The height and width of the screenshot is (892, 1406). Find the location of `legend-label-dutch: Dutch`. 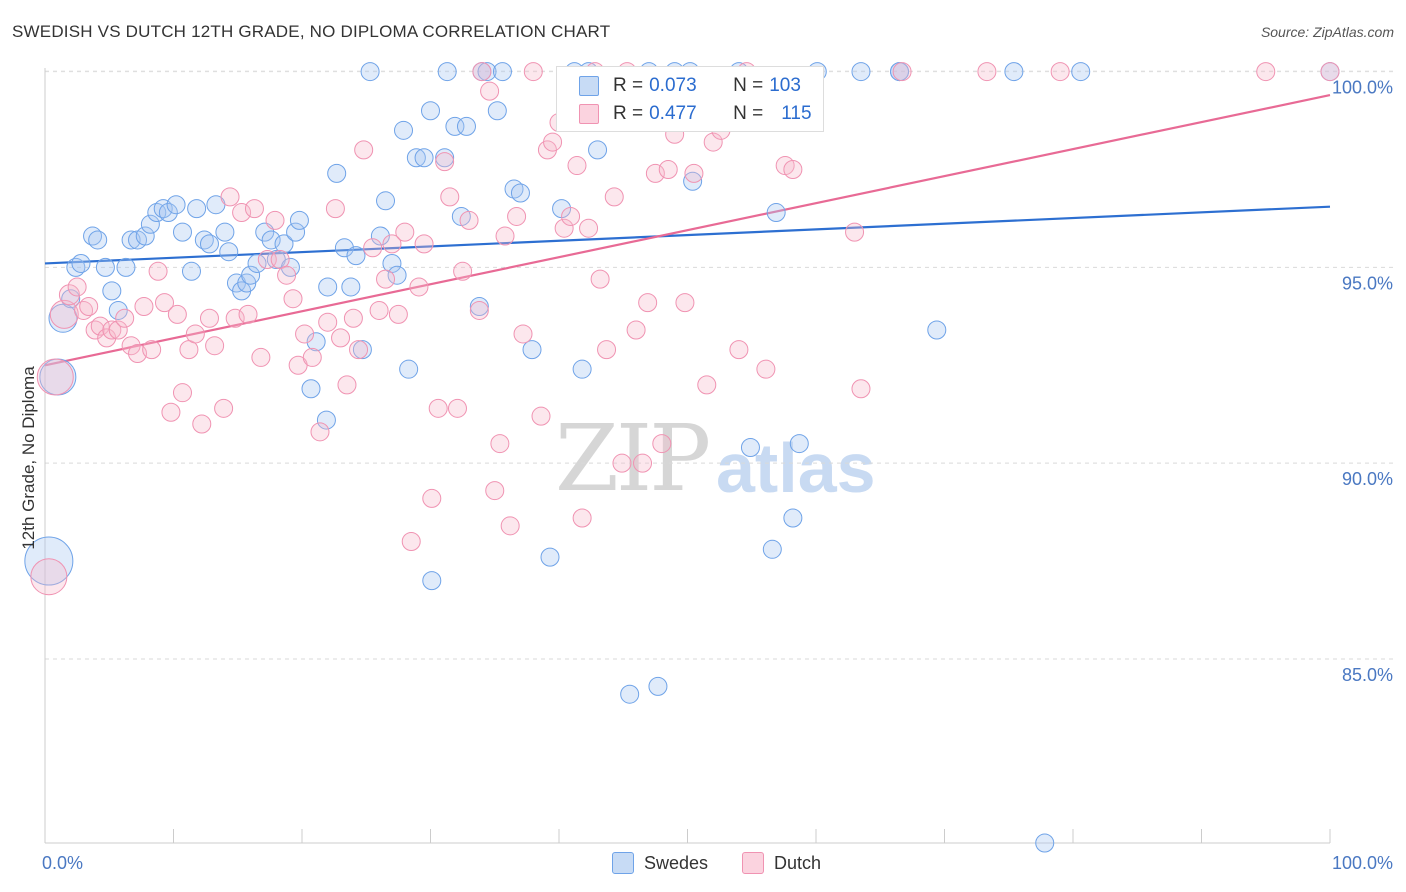

legend-label-dutch: Dutch is located at coordinates (798, 862).